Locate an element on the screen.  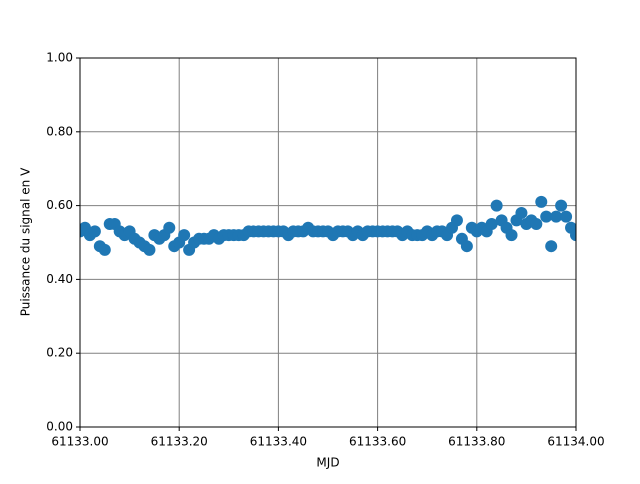
y-tick-label: 0.00 is located at coordinates (59, 427).